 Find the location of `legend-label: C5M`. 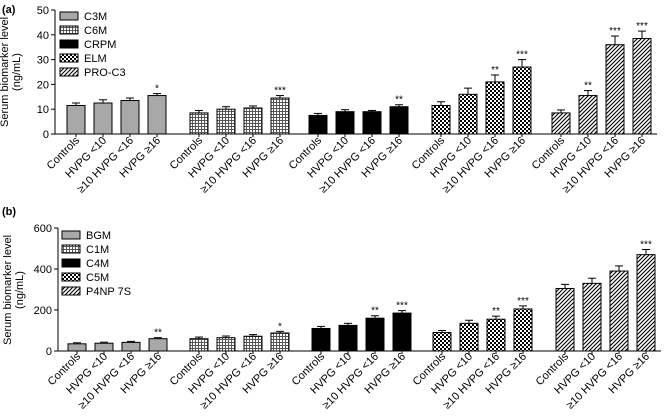

legend-label: C5M is located at coordinates (97, 278).